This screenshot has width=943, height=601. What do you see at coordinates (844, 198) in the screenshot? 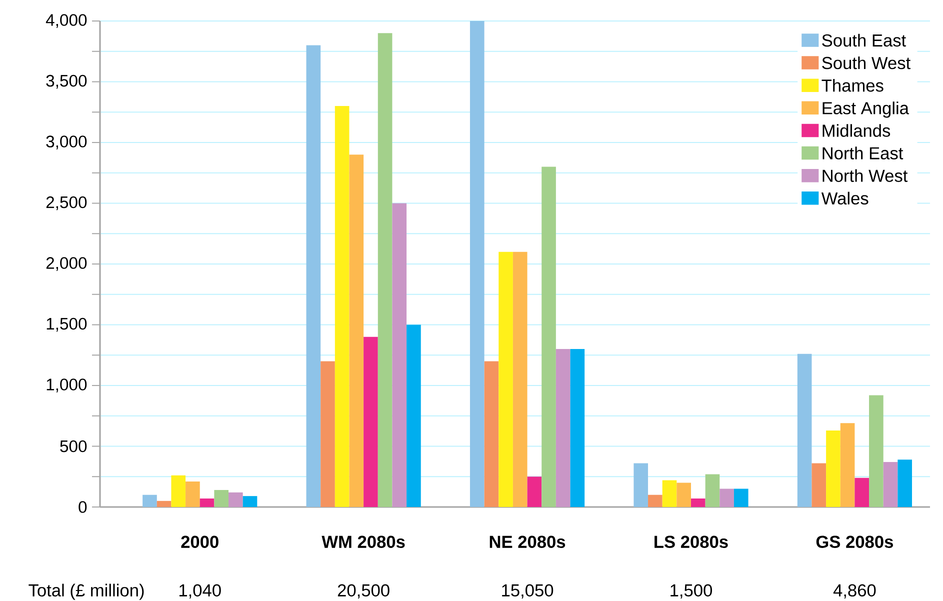
I see `legend-label: Wales` at bounding box center [844, 198].